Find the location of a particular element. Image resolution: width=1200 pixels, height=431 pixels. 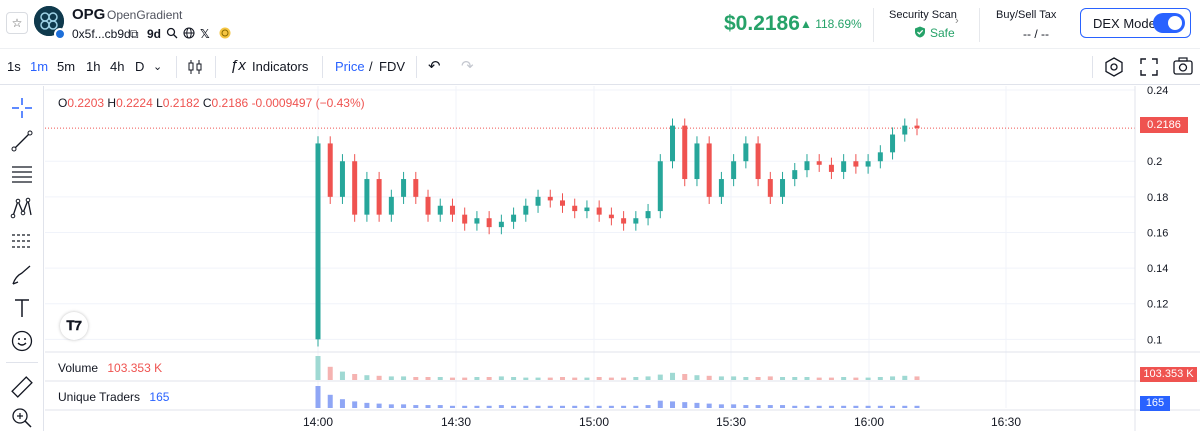

volume-pane-legend: Volume 103.353 K is located at coordinates (110, 368).